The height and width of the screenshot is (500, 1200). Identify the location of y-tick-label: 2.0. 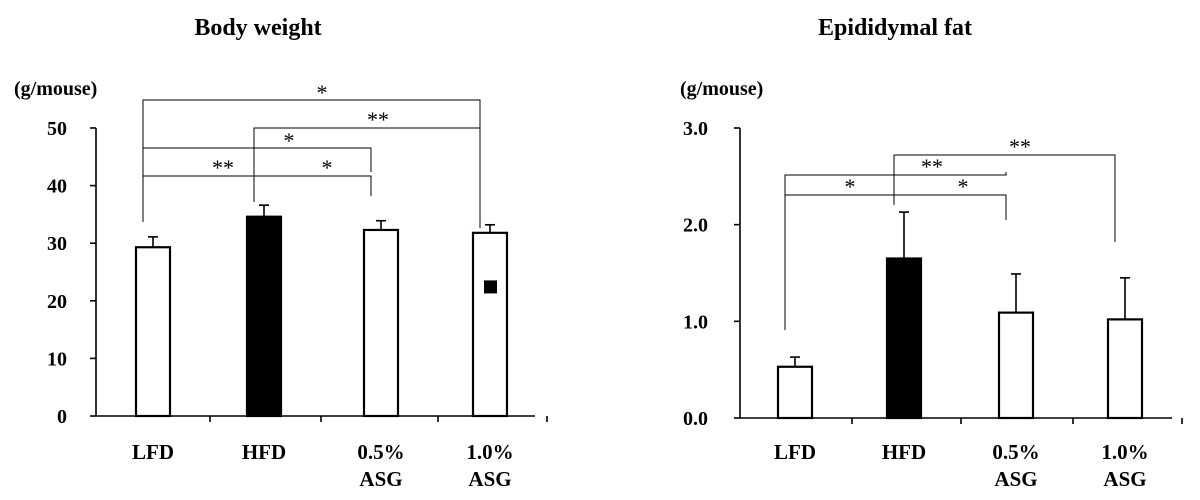
(695, 226).